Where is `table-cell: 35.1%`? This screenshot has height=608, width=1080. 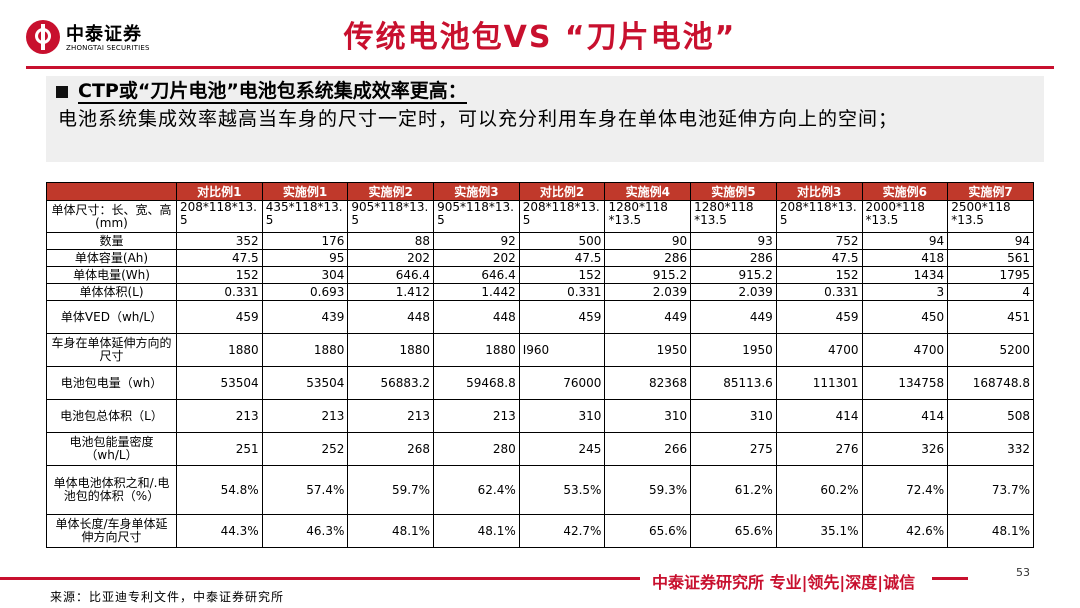
table-cell: 35.1% is located at coordinates (819, 531).